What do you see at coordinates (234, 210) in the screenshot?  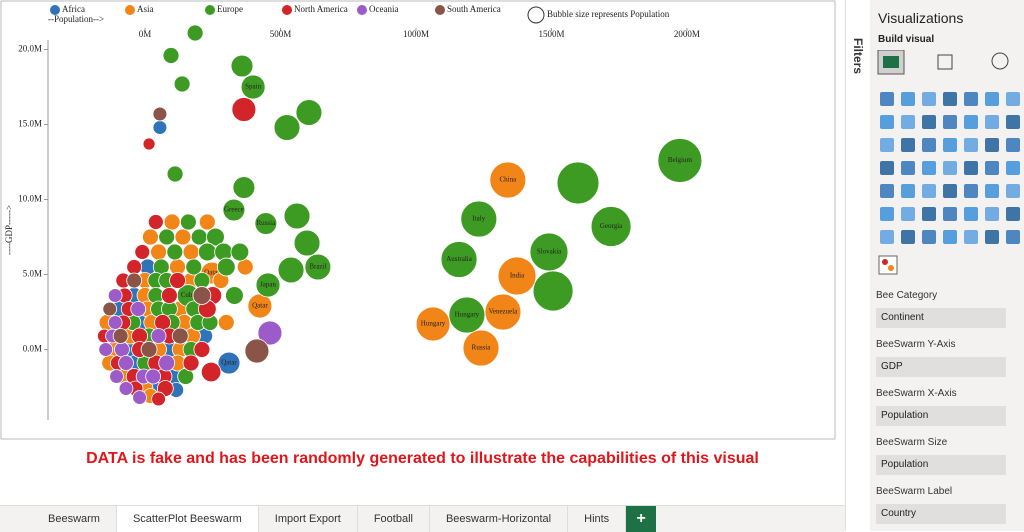 I see `bubble-label: Greece` at bounding box center [234, 210].